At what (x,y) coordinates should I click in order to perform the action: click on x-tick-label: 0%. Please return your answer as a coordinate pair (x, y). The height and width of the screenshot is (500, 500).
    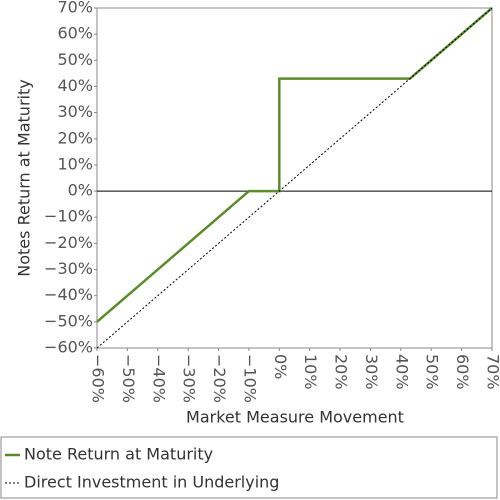
    Looking at the image, I should click on (280, 366).